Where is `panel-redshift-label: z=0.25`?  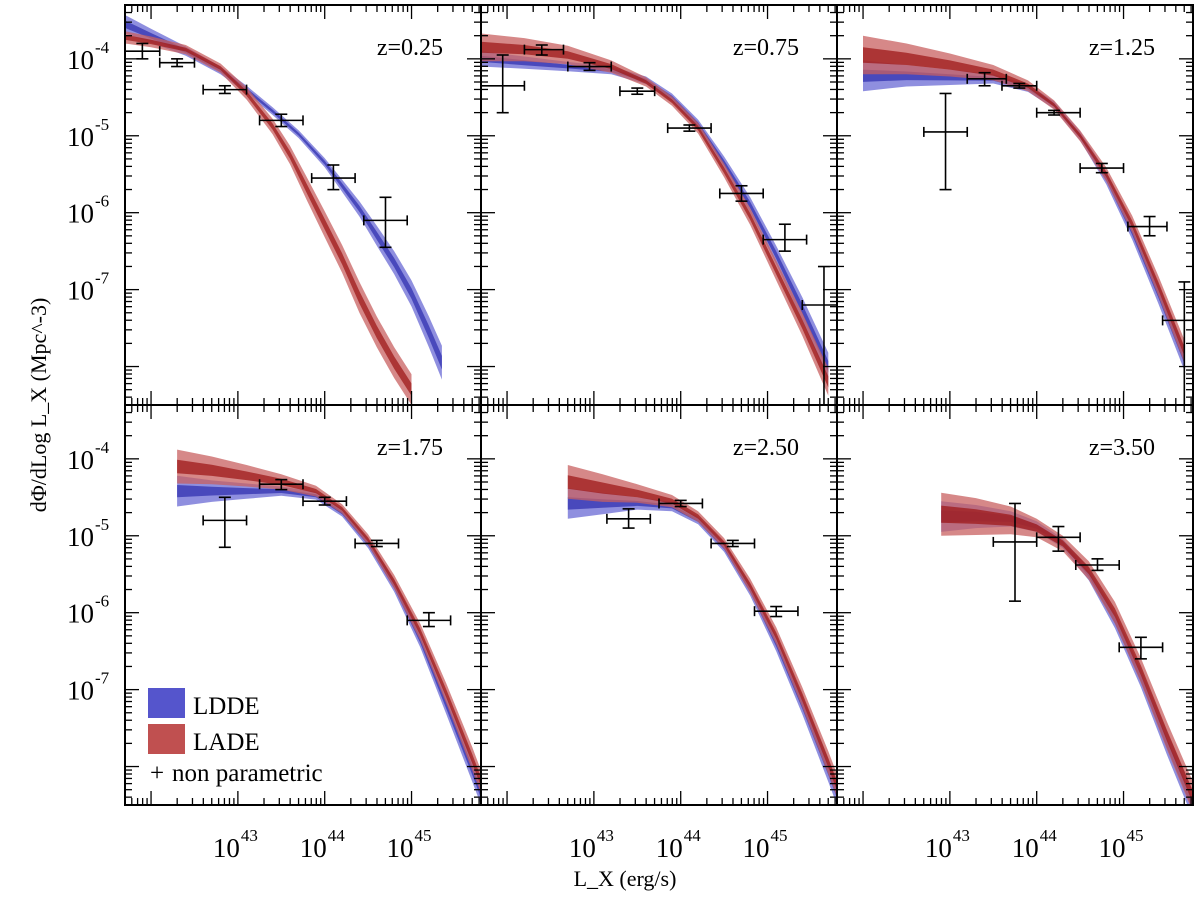 panel-redshift-label: z=0.25 is located at coordinates (410, 48).